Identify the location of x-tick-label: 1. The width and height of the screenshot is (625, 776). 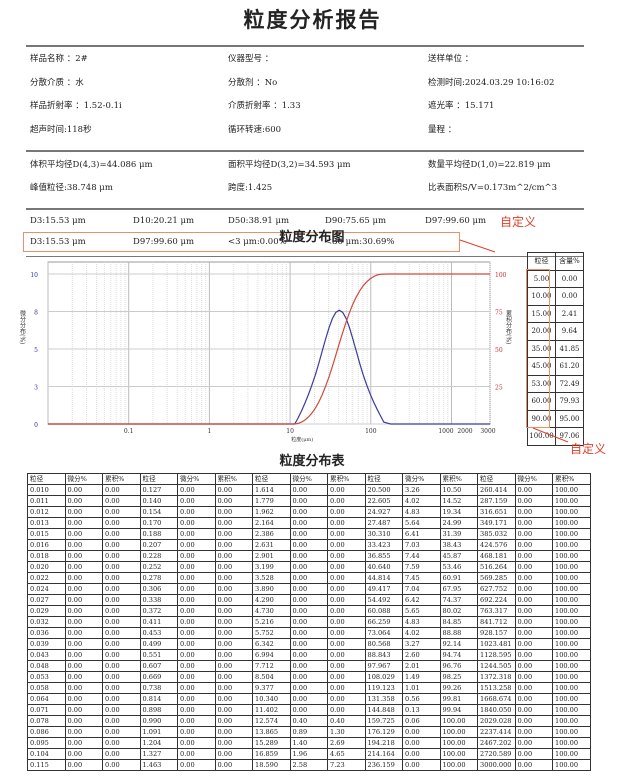
(209, 431).